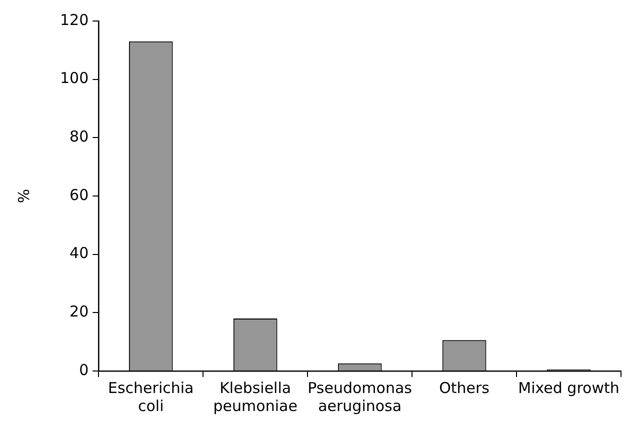  What do you see at coordinates (84, 369) in the screenshot?
I see `y-tick-label: 0` at bounding box center [84, 369].